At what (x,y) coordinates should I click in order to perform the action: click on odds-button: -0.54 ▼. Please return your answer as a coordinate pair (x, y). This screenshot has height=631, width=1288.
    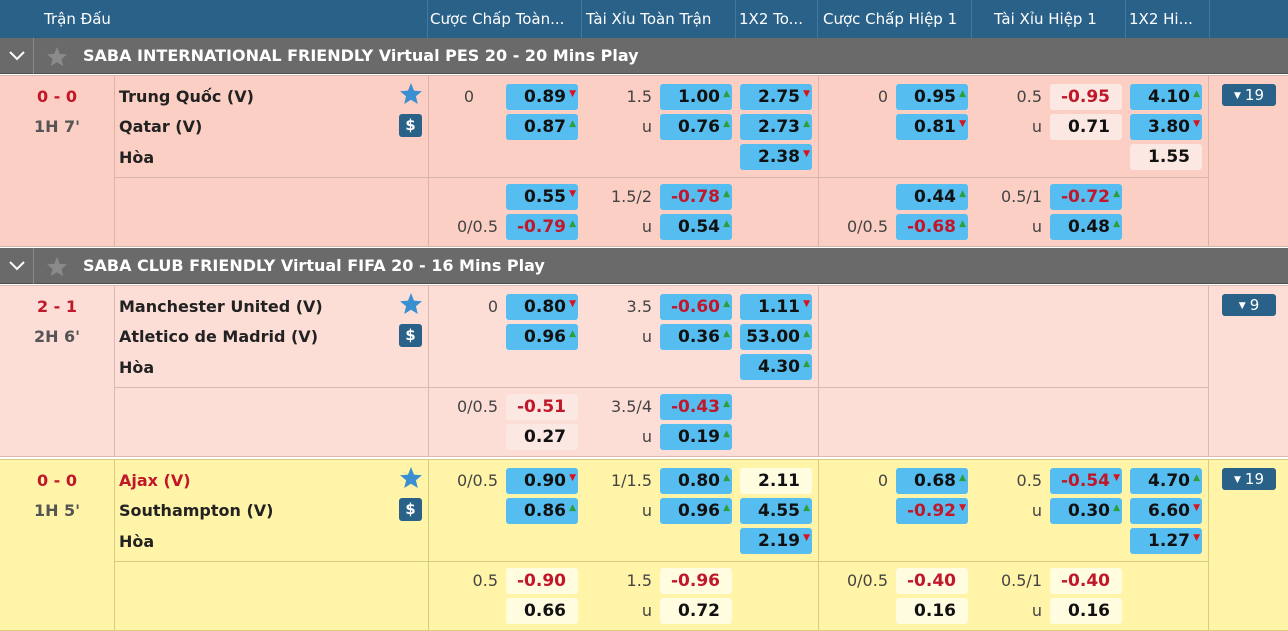
    Looking at the image, I should click on (1086, 481).